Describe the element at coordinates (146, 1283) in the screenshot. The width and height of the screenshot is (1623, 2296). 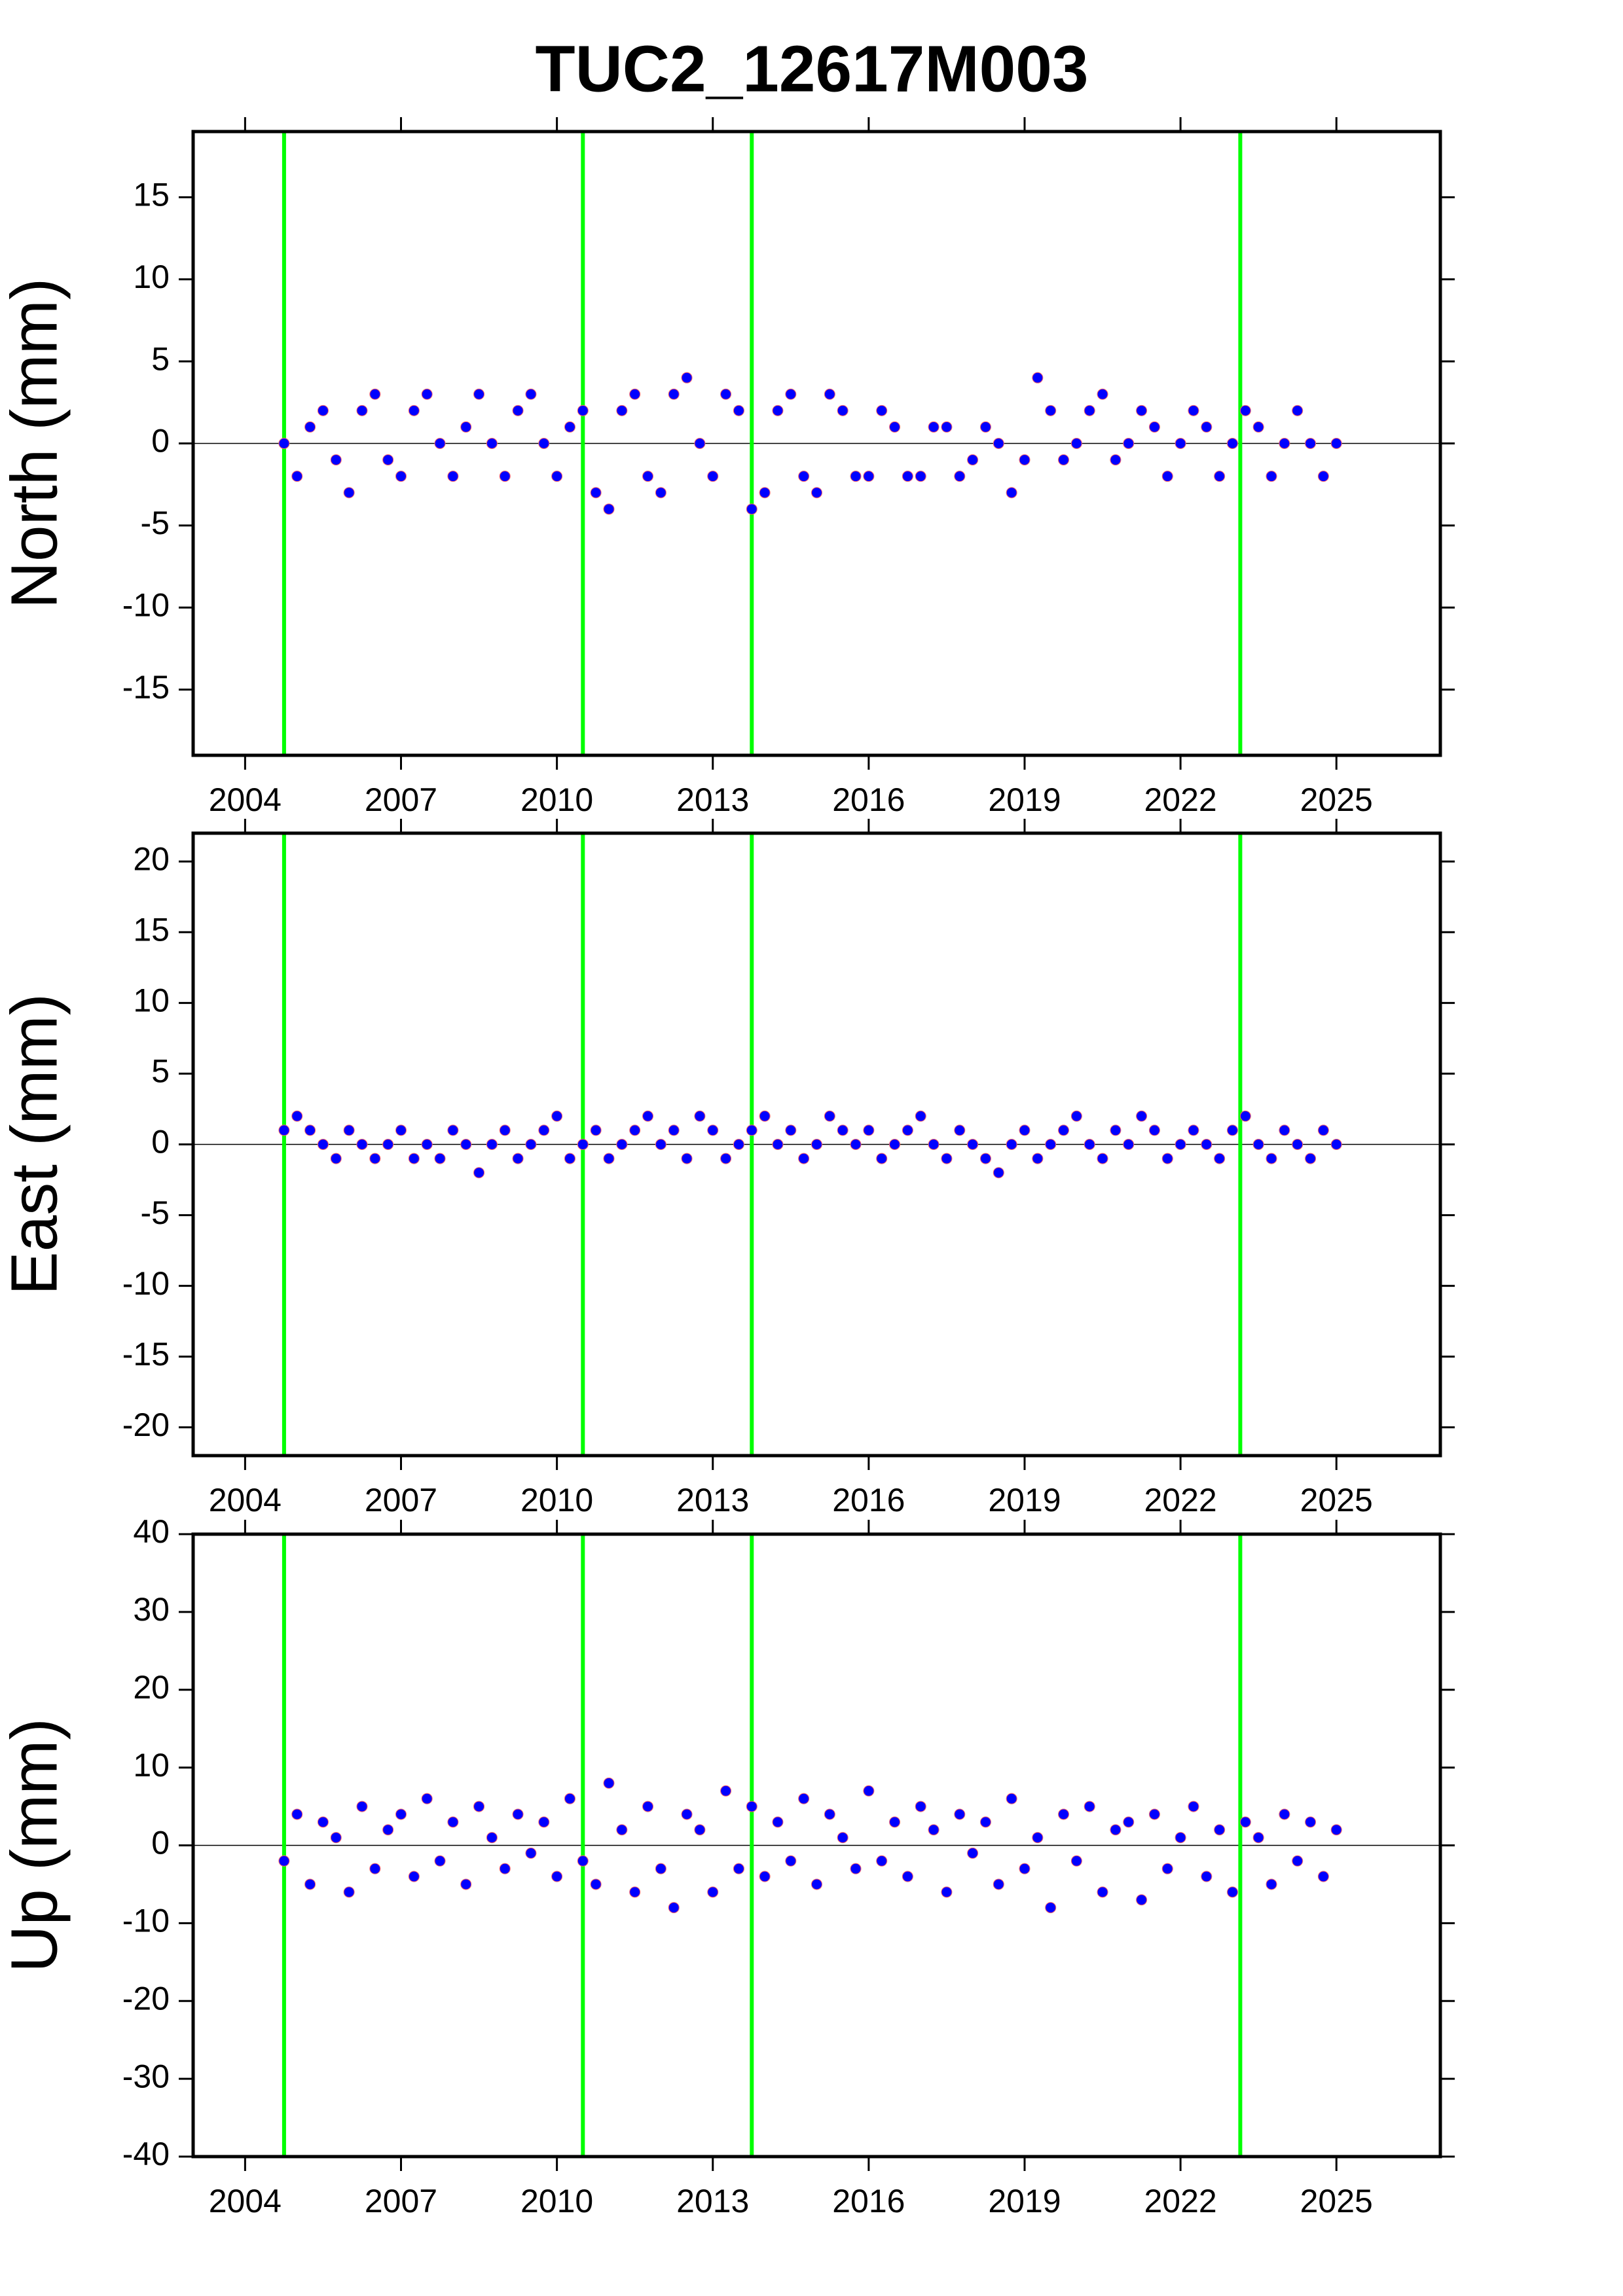
I see `y-tick-label: -10` at that location.